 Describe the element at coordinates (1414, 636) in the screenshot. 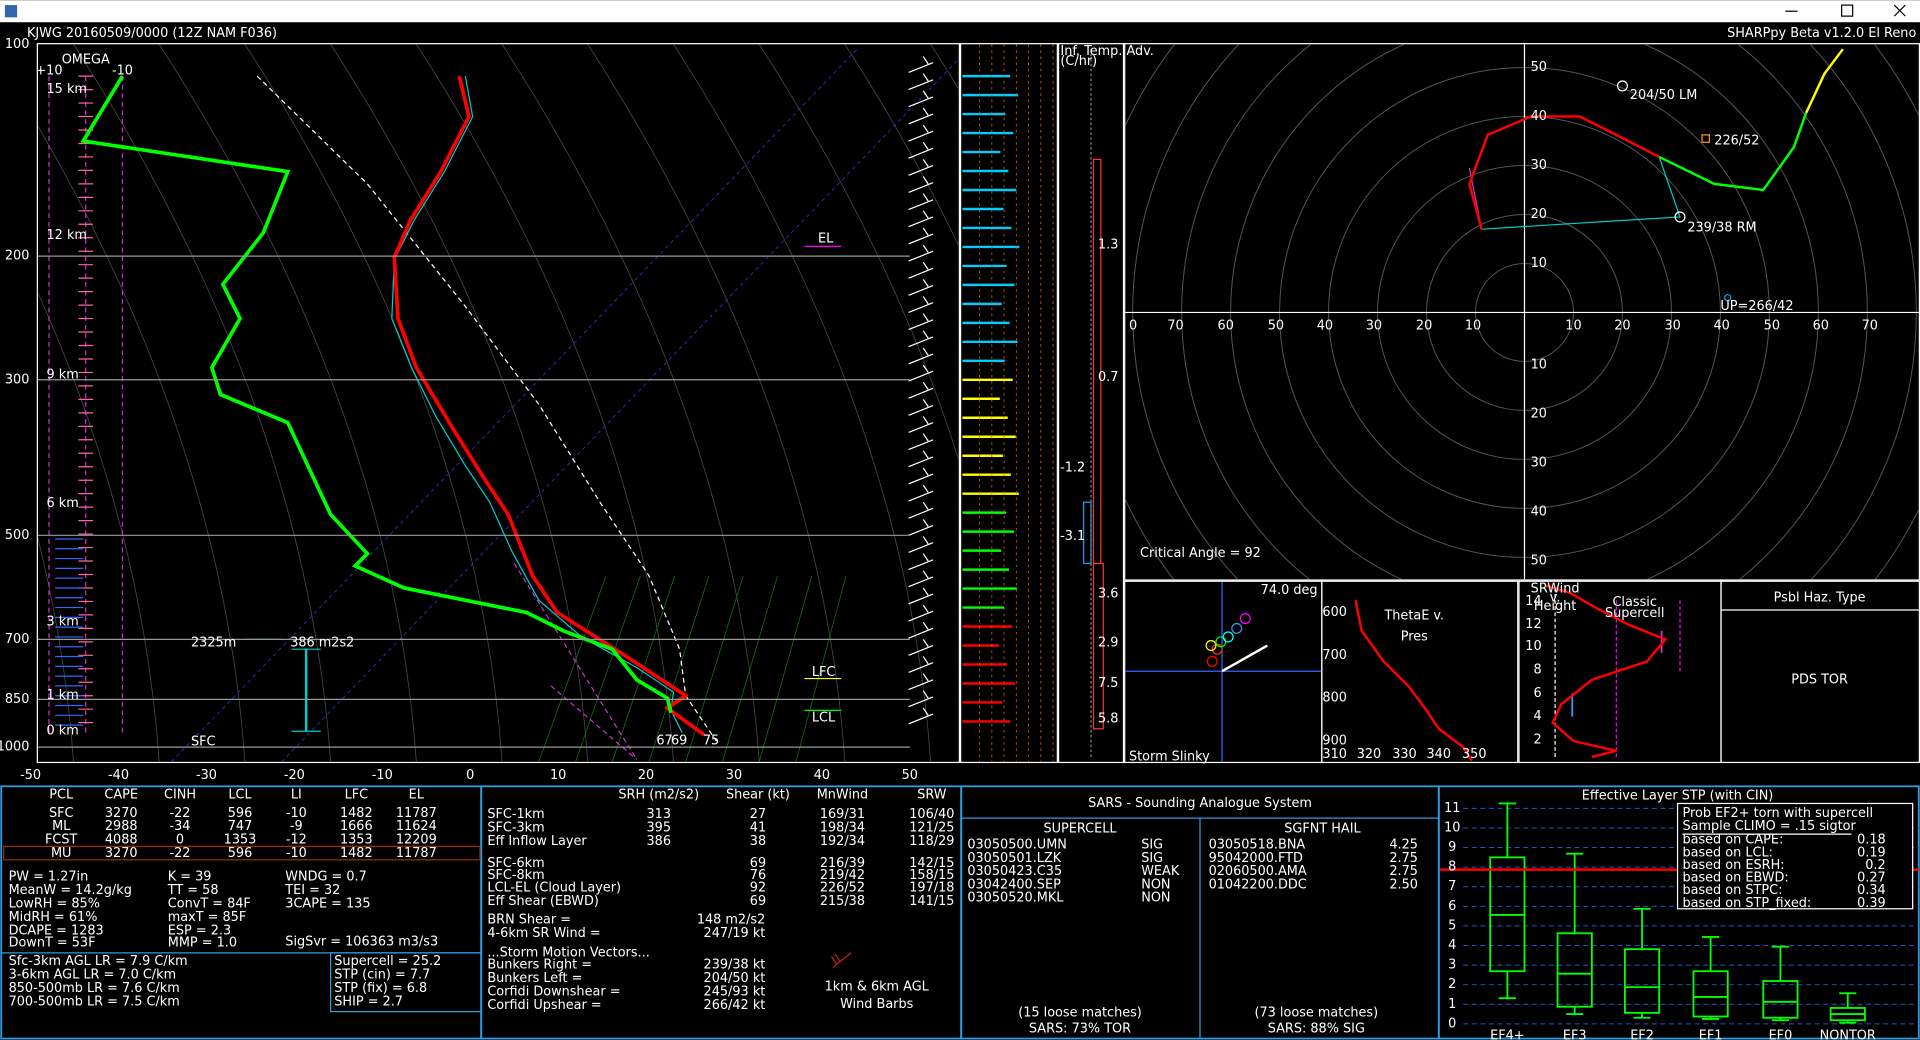

I see `thetae-title: Pres` at that location.